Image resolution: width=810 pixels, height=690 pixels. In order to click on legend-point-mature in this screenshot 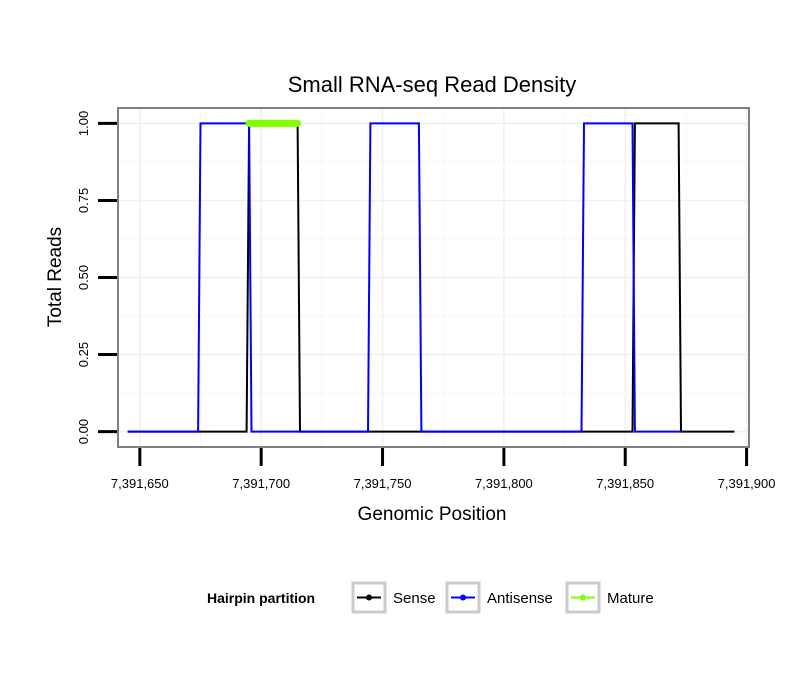, I will do `click(583, 597)`.